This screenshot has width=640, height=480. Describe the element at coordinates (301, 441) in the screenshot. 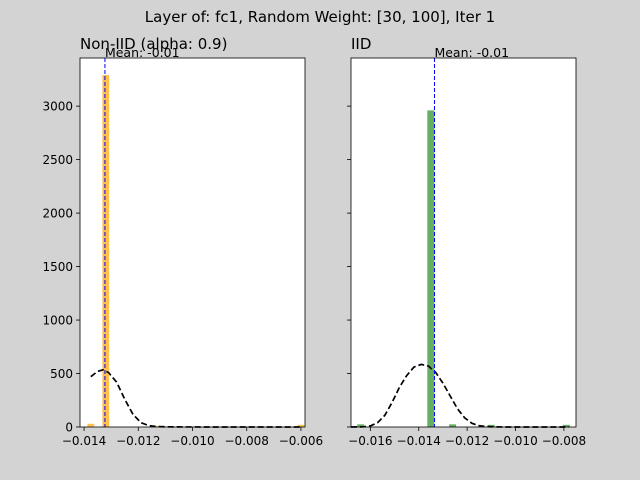

I see `non-iid-x-tick-label: −0.006` at that location.